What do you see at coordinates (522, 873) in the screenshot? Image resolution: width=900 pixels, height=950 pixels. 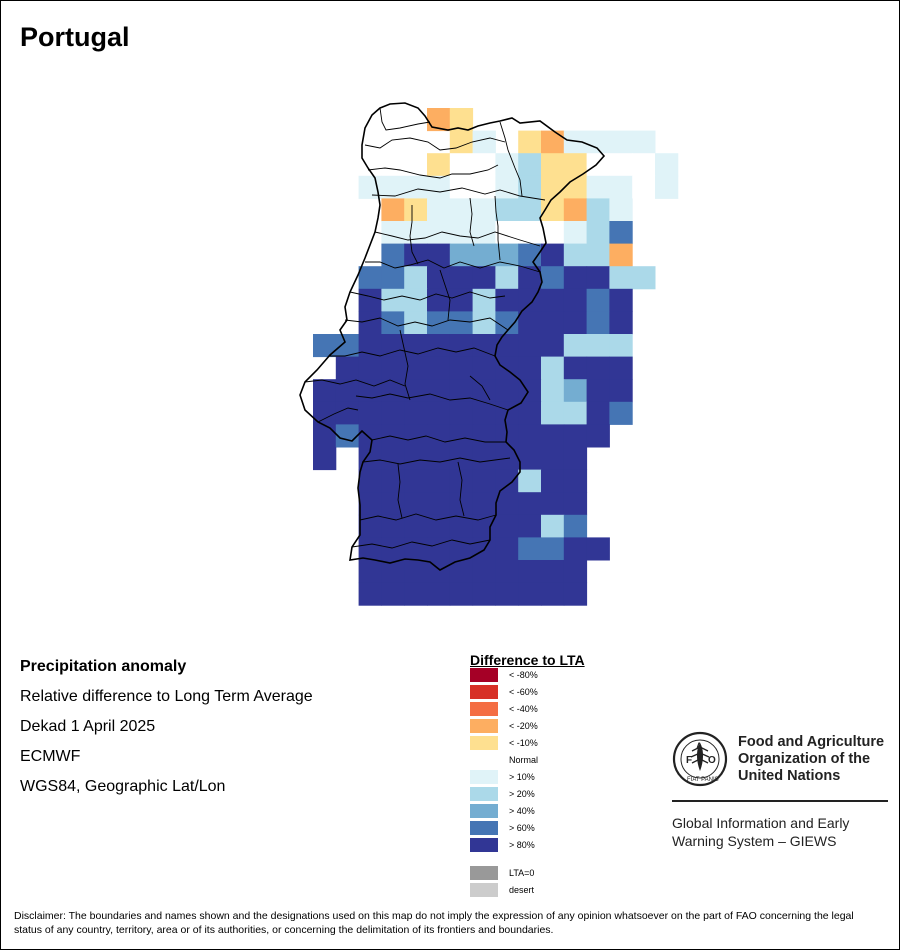 I see `legend-label: LTA=0` at bounding box center [522, 873].